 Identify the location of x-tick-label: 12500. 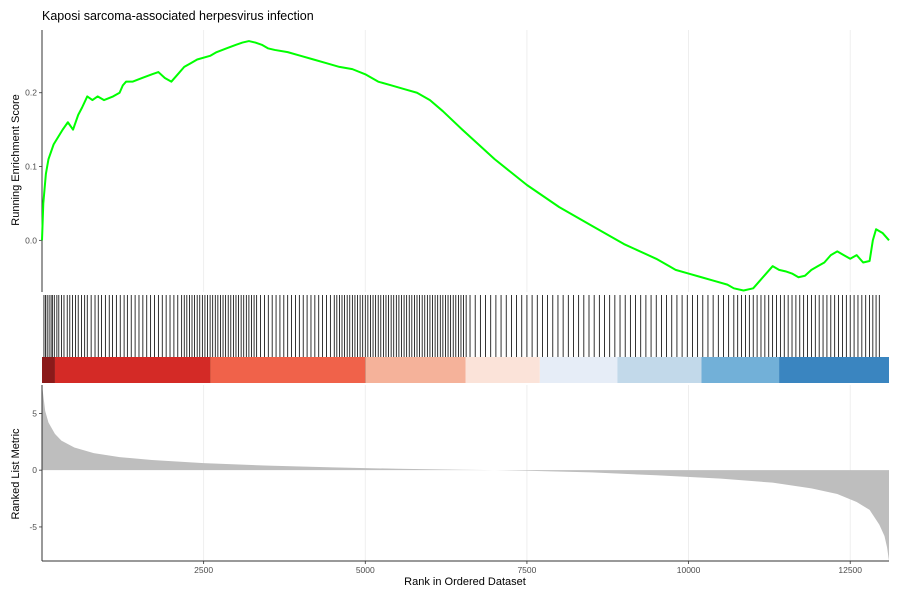
(850, 570).